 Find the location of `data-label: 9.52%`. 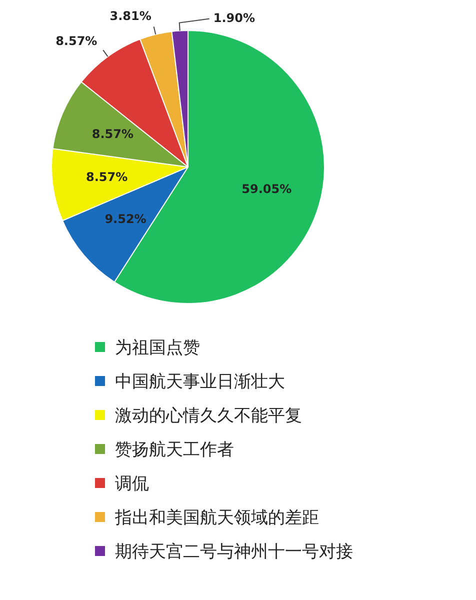

data-label: 9.52% is located at coordinates (125, 219).